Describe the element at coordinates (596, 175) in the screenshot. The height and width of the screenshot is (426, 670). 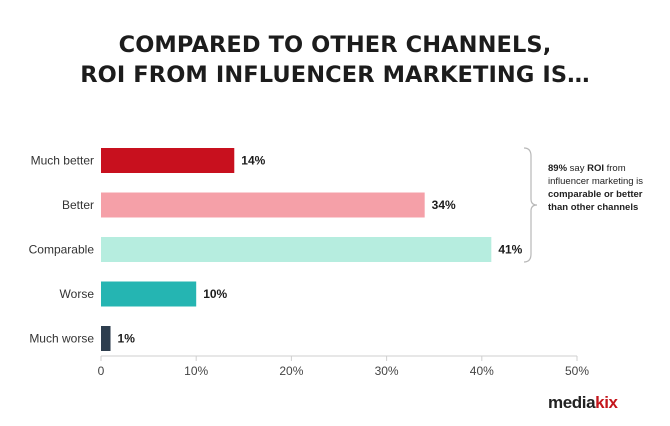
I see `annotation-text-2: from influencer marketing is` at that location.